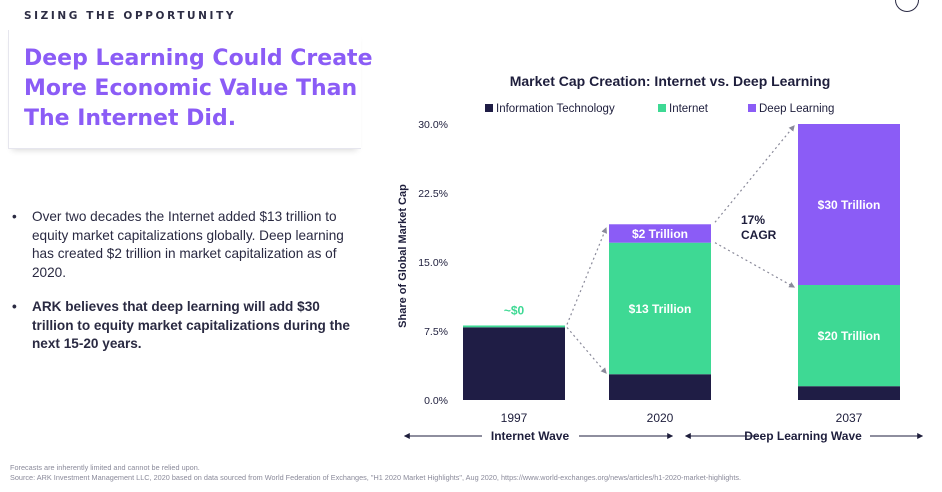 The width and height of the screenshot is (942, 492). Describe the element at coordinates (514, 418) in the screenshot. I see `x-tick-label: 1997` at that location.